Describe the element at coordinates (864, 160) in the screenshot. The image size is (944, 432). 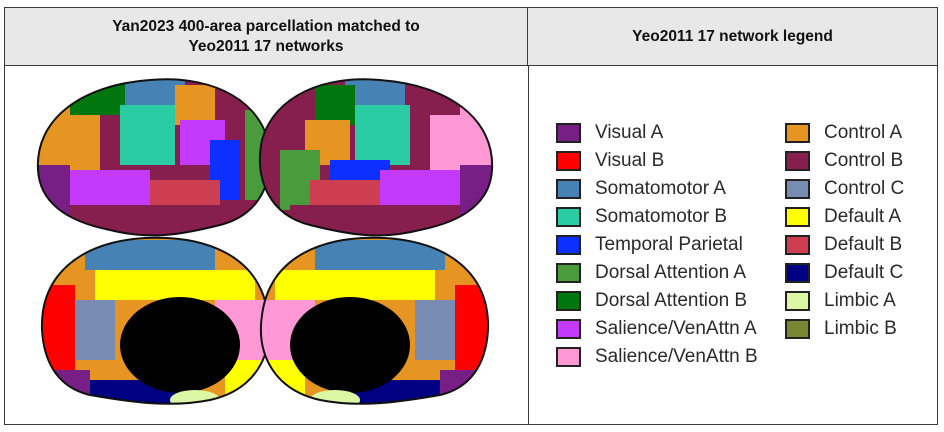
I see `legend-label: Control B` at that location.